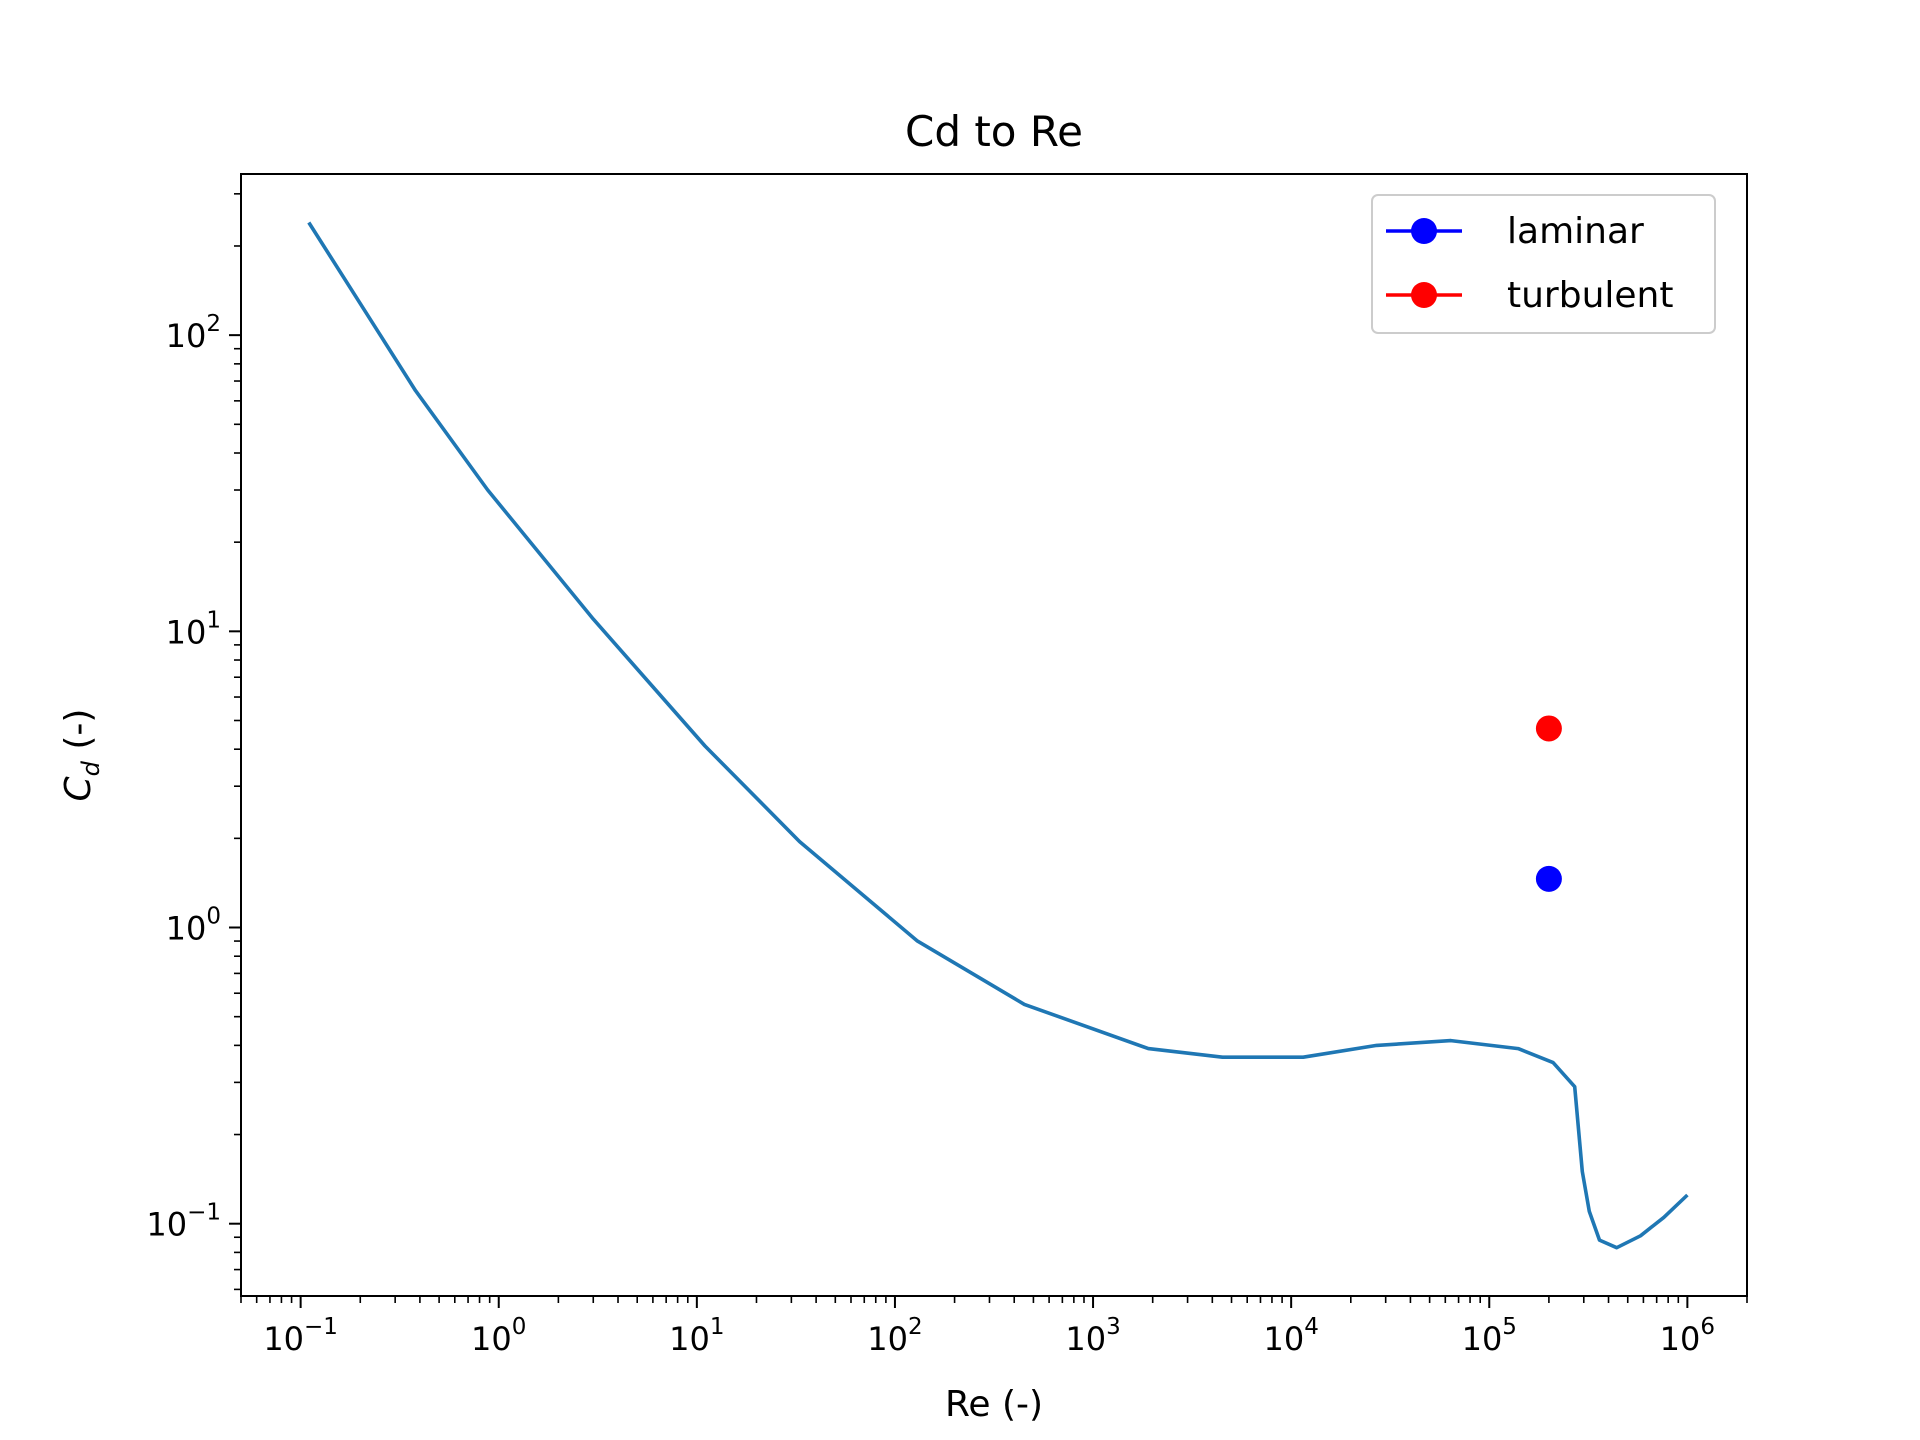  What do you see at coordinates (1590, 295) in the screenshot?
I see `legend-label-turbulent: turbulent` at bounding box center [1590, 295].